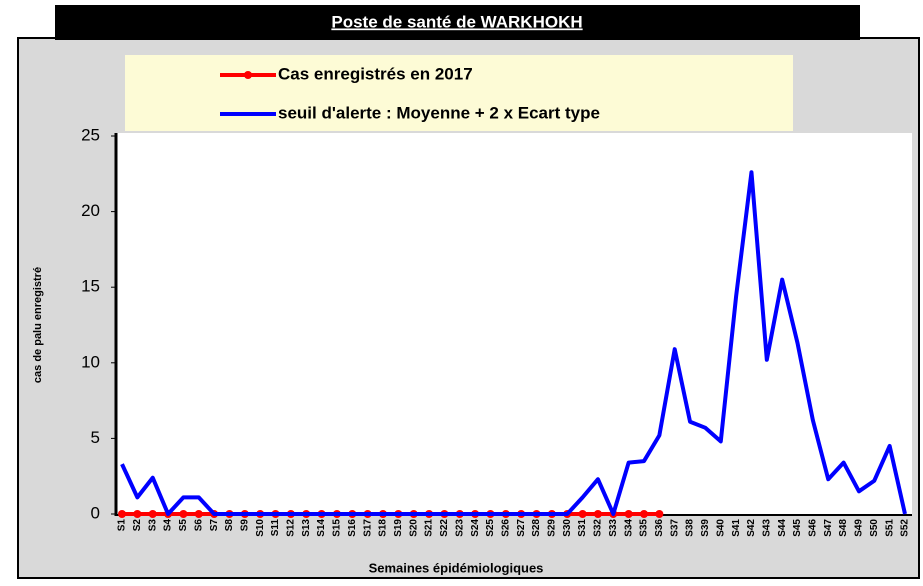 The width and height of the screenshot is (923, 586). Describe the element at coordinates (38, 325) in the screenshot. I see `y-axis-label: cas de palu enregistré` at that location.